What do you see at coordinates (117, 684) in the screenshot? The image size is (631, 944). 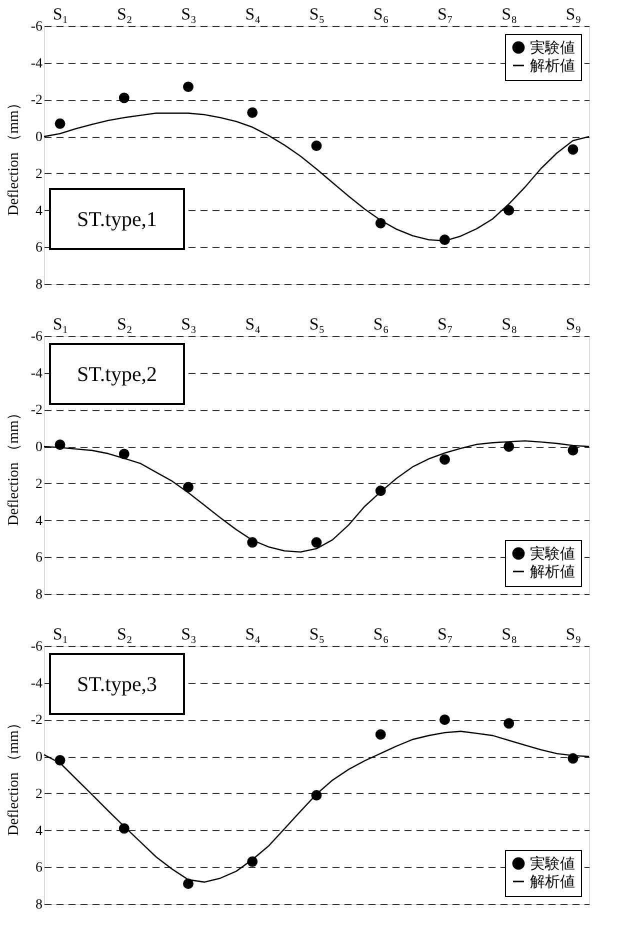 I see `annotation: ST.type,3` at bounding box center [117, 684].